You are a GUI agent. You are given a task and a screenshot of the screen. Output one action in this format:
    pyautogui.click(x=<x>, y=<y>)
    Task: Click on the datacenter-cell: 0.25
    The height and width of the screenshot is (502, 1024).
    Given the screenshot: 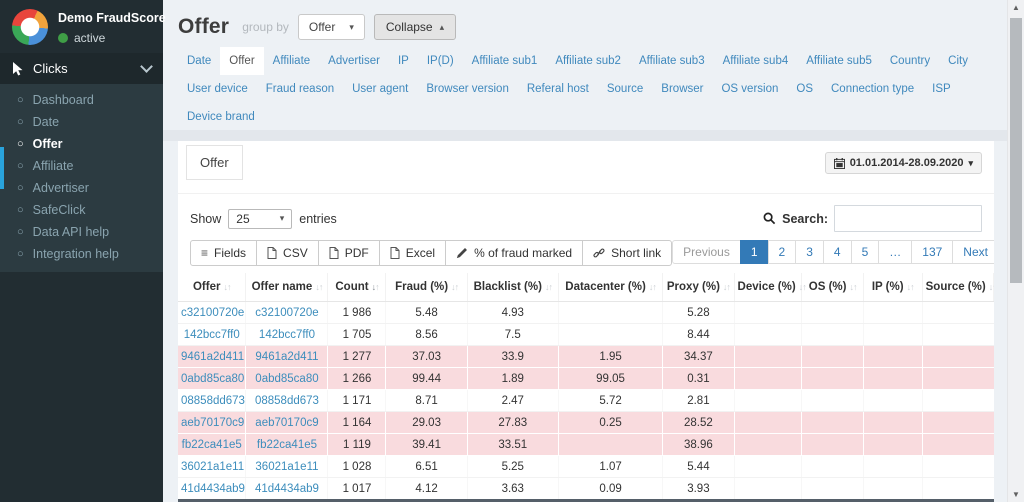 What is the action you would take?
    pyautogui.click(x=611, y=422)
    